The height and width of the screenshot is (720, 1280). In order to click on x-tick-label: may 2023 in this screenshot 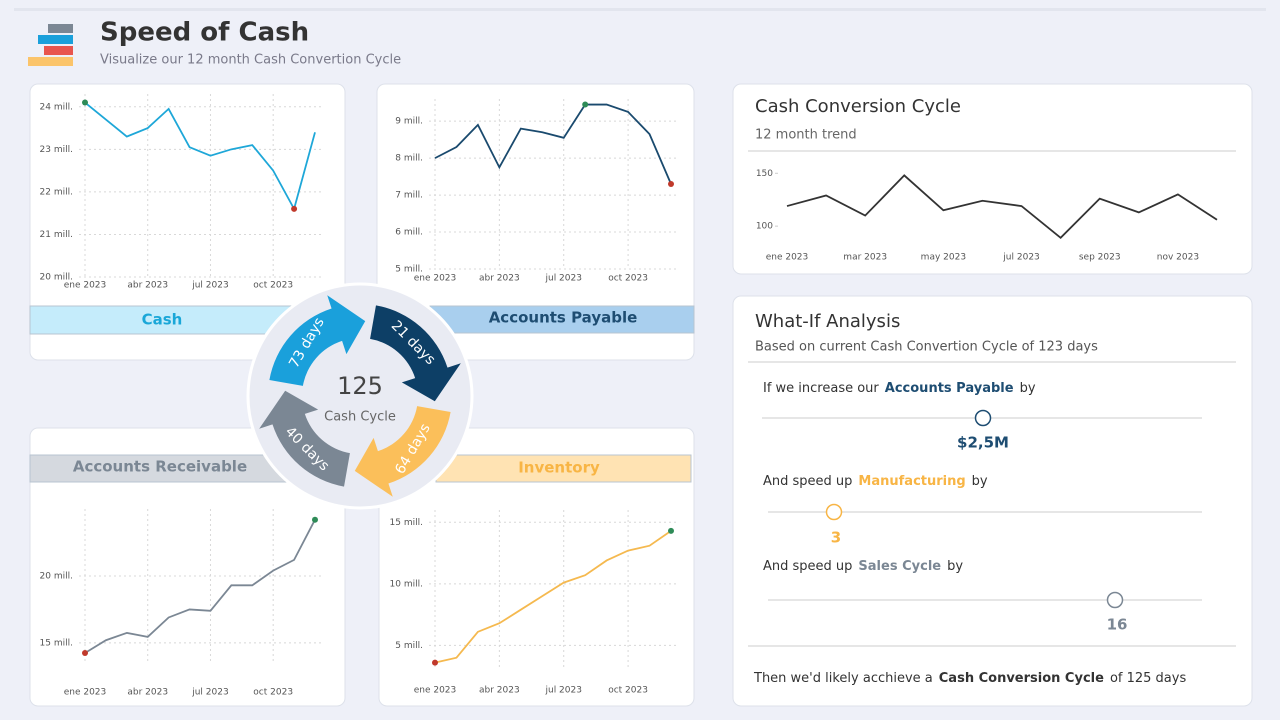, I will do `click(943, 258)`.